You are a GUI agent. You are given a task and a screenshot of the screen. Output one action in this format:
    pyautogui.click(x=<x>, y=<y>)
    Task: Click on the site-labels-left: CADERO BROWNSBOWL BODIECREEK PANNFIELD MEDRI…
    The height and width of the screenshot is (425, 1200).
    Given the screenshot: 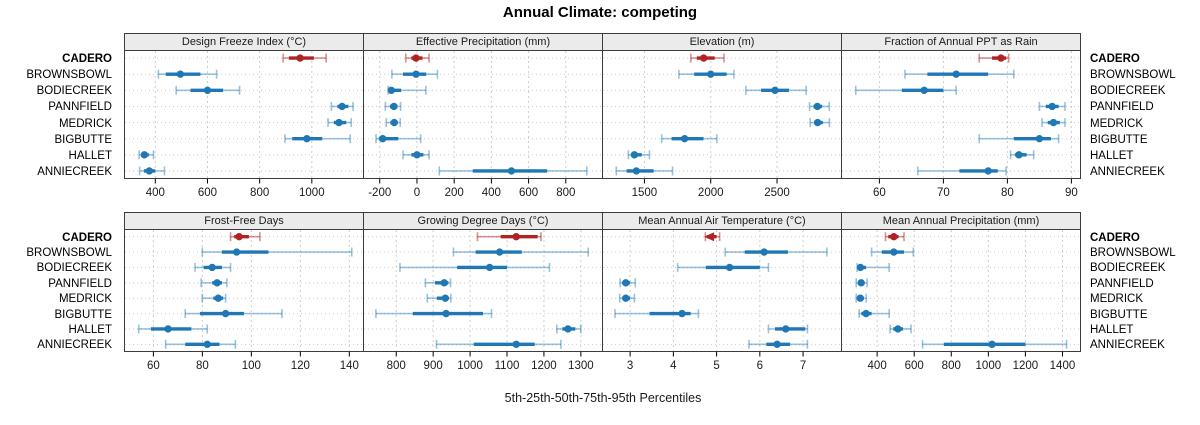 What is the action you would take?
    pyautogui.click(x=59, y=291)
    